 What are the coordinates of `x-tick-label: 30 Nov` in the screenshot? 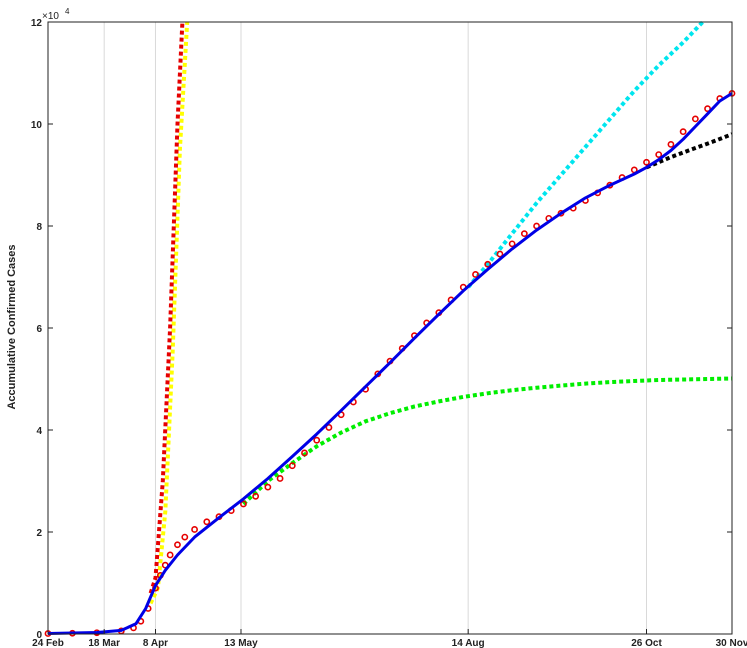 It's located at (731, 643).